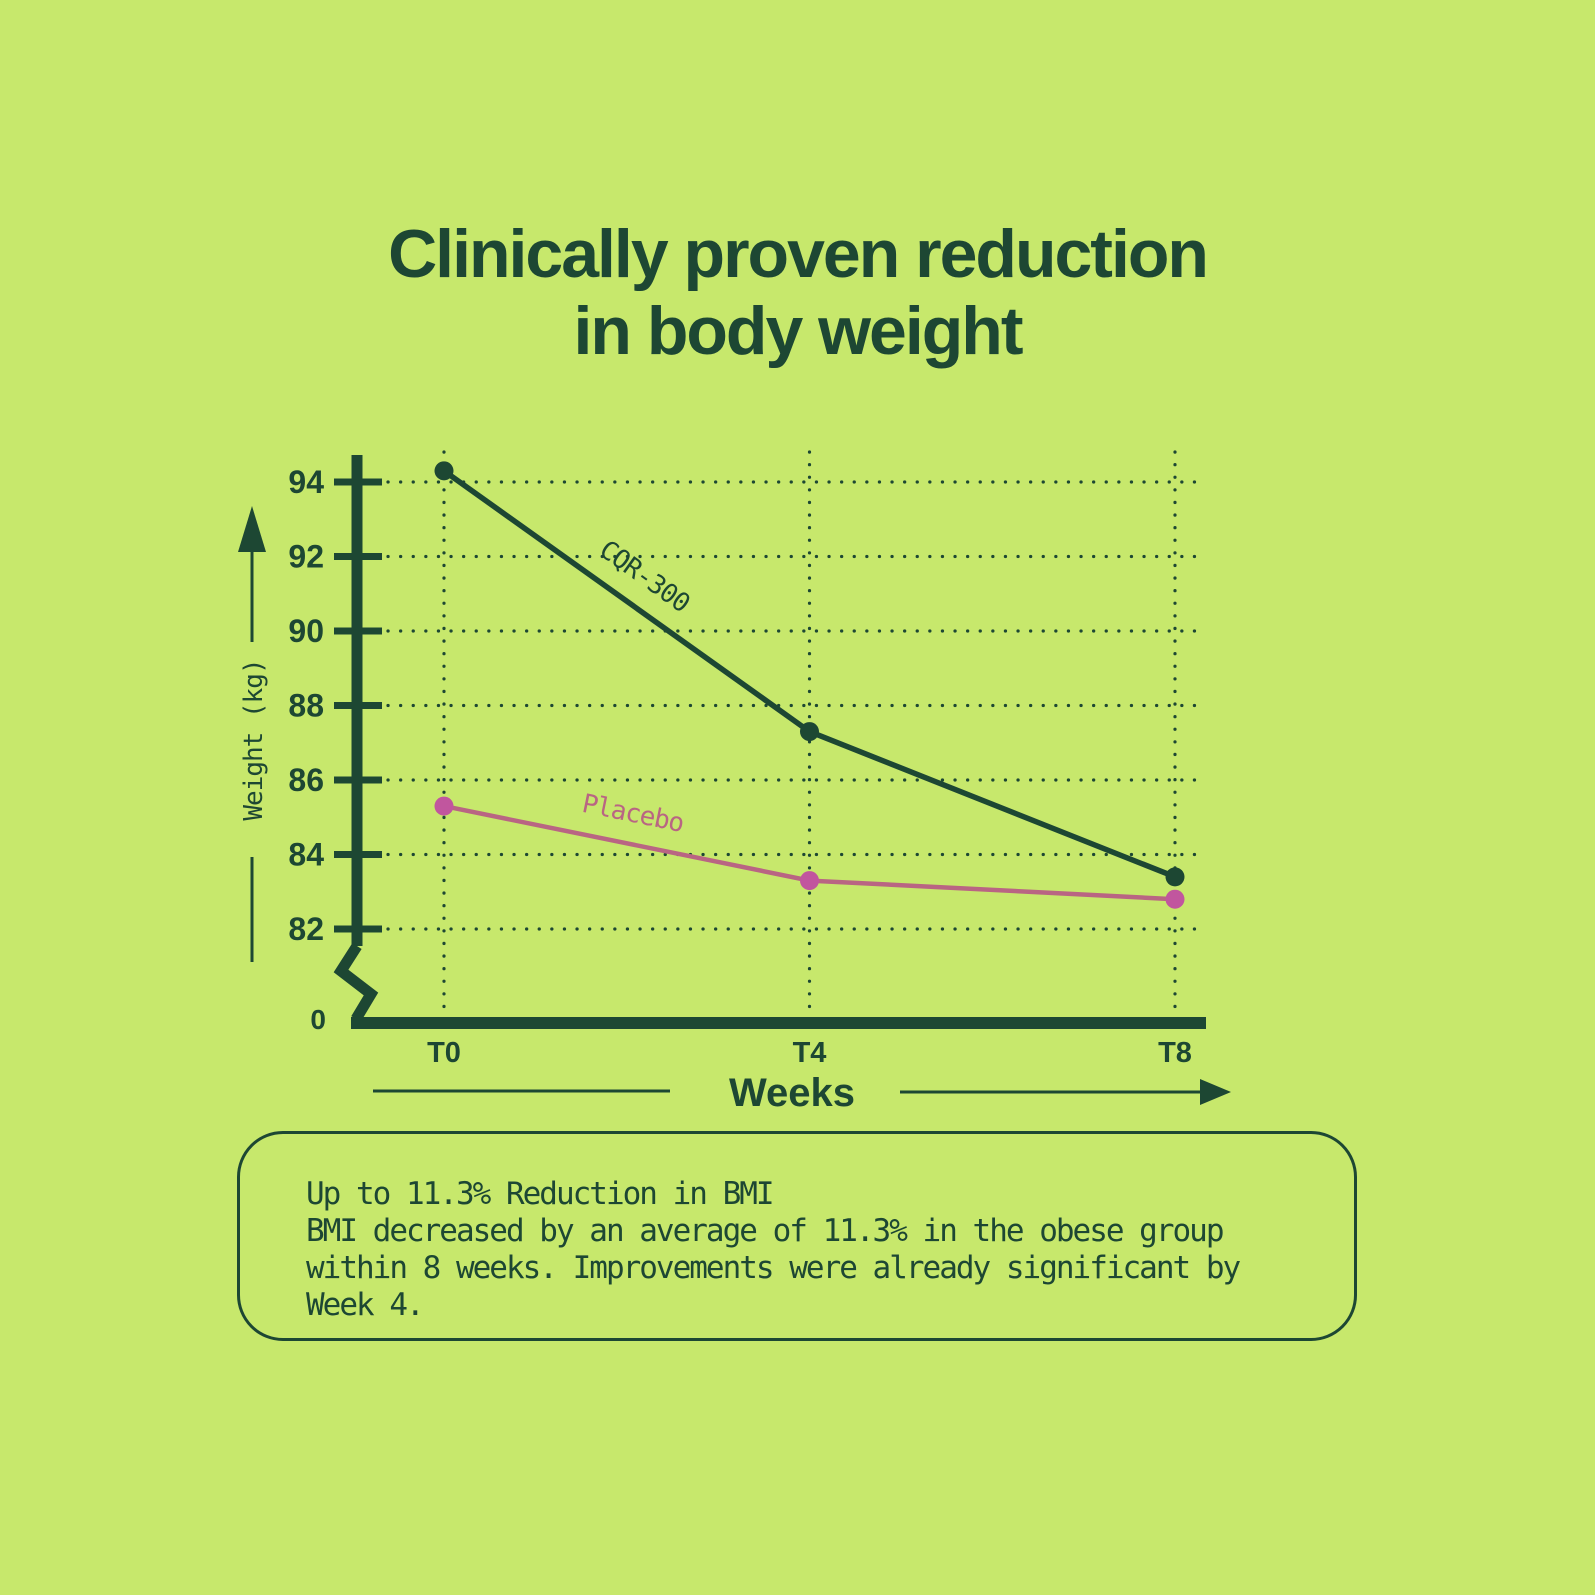  Describe the element at coordinates (1215, 1092) in the screenshot. I see `x-axis-arrow-head` at that location.